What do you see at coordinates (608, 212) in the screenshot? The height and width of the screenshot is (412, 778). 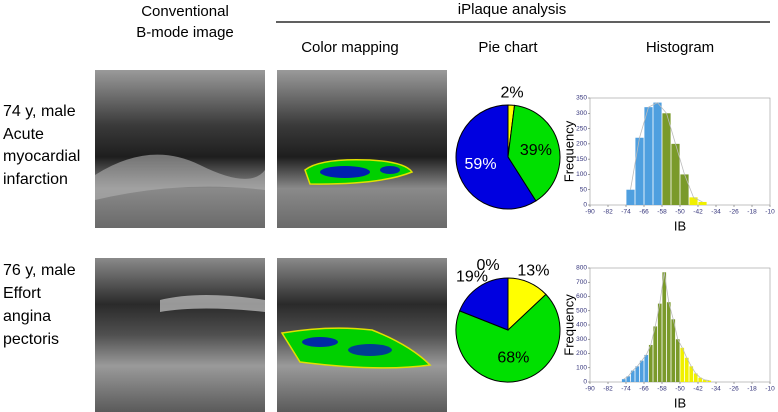 I see `x-tick-label: -82` at bounding box center [608, 212].